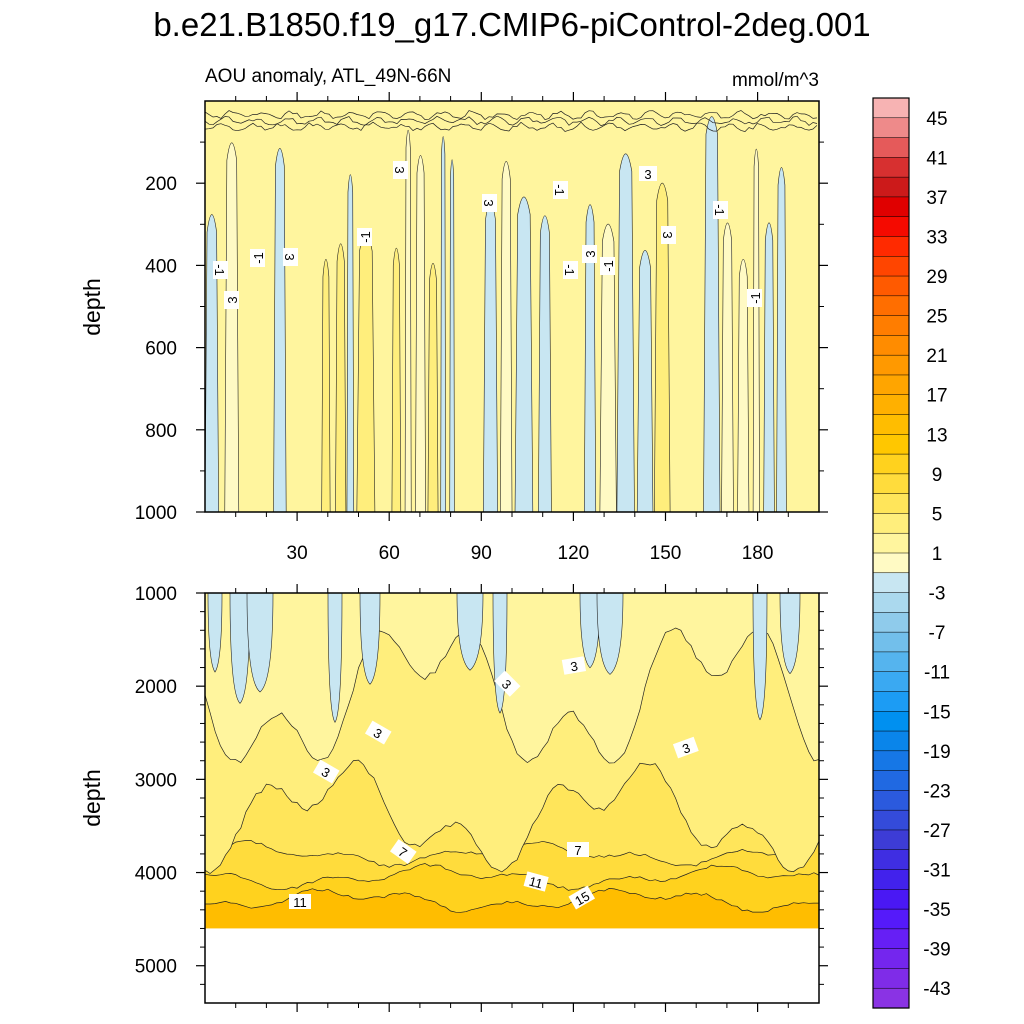 The width and height of the screenshot is (1024, 1024). I want to click on colorbar-tick-label: 5, so click(937, 514).